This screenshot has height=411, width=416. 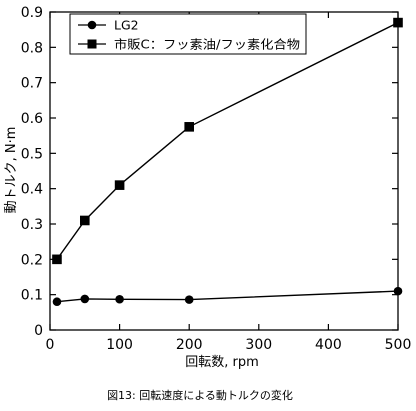 I want to click on legend-box, so click(x=188, y=34).